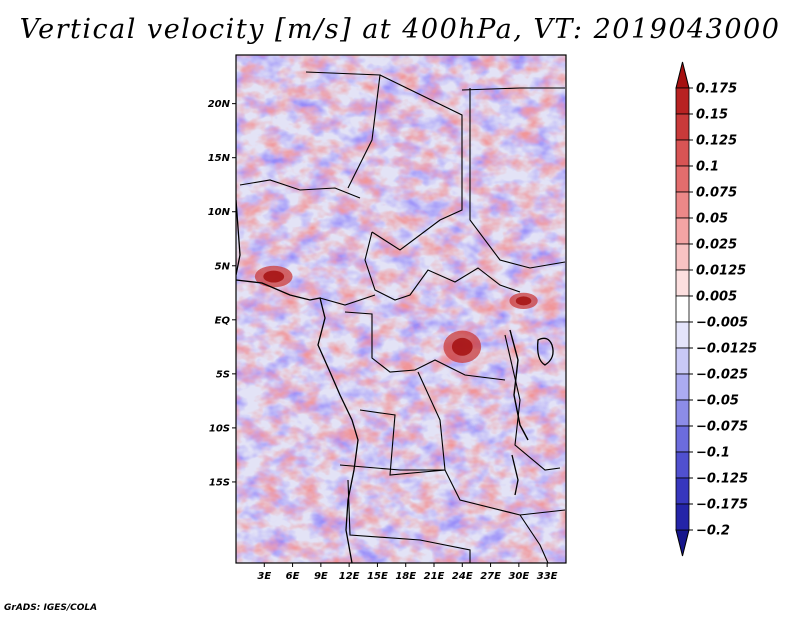 Image resolution: width=800 pixels, height=618 pixels. I want to click on colorbar-label: 0.05, so click(712, 219).